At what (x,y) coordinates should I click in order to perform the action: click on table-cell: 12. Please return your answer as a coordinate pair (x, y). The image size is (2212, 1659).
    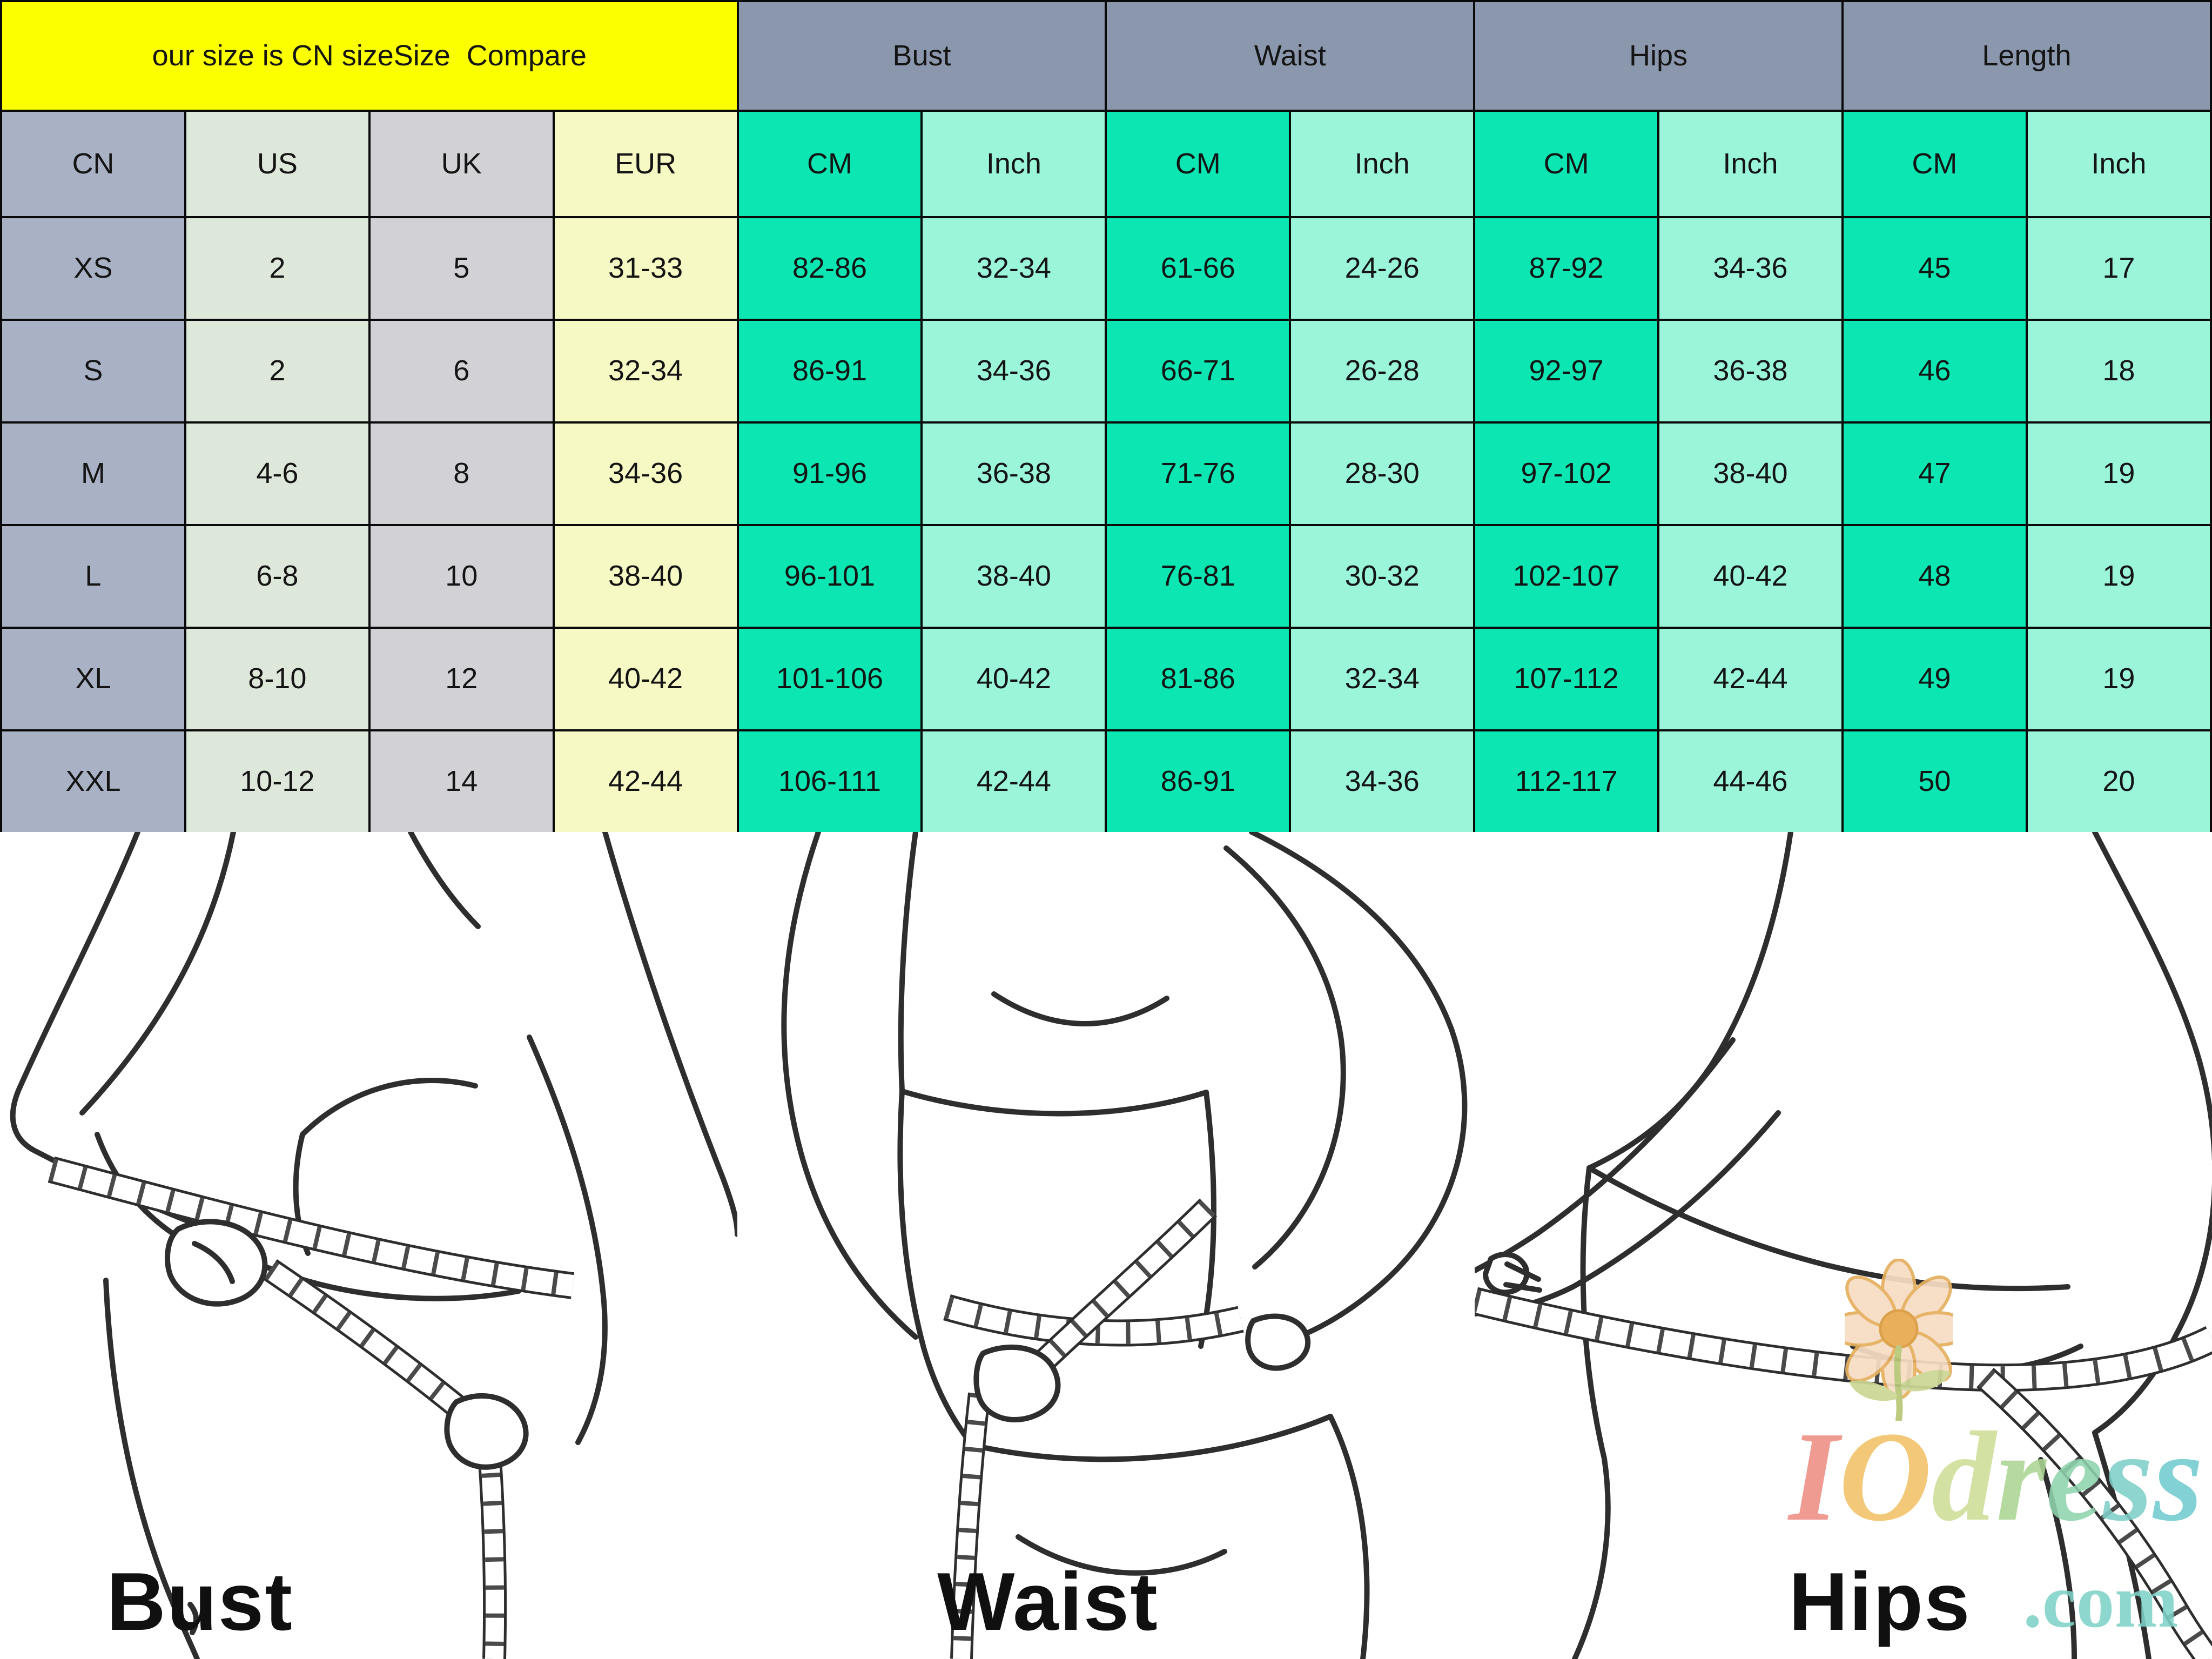
    Looking at the image, I should click on (461, 679).